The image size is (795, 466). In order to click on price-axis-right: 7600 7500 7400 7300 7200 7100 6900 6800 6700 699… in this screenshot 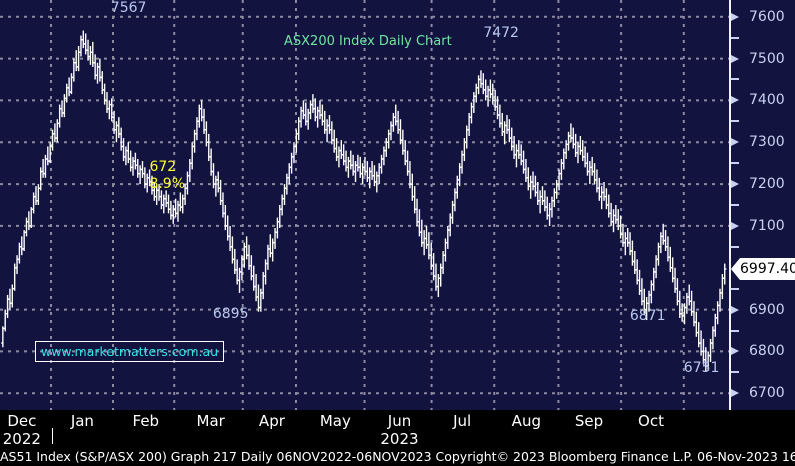, I will do `click(762, 205)`.